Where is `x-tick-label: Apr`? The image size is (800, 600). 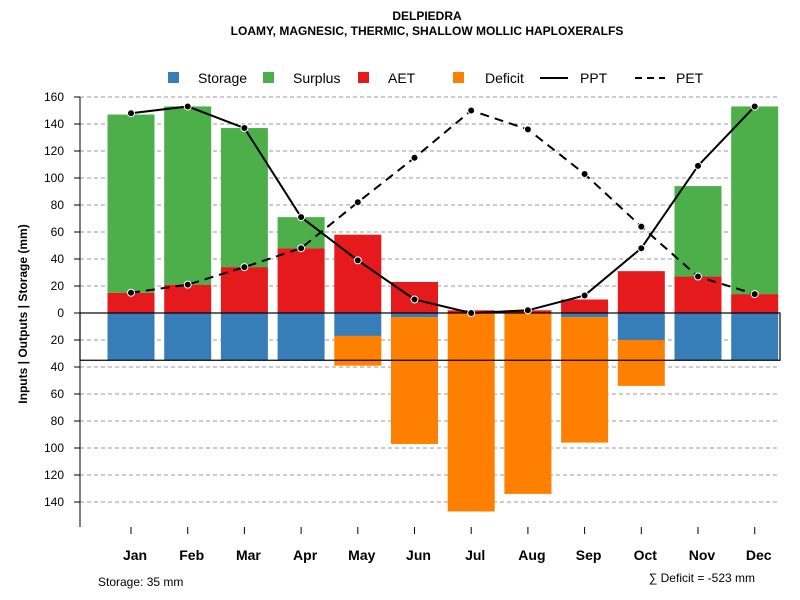 x-tick-label: Apr is located at coordinates (305, 555).